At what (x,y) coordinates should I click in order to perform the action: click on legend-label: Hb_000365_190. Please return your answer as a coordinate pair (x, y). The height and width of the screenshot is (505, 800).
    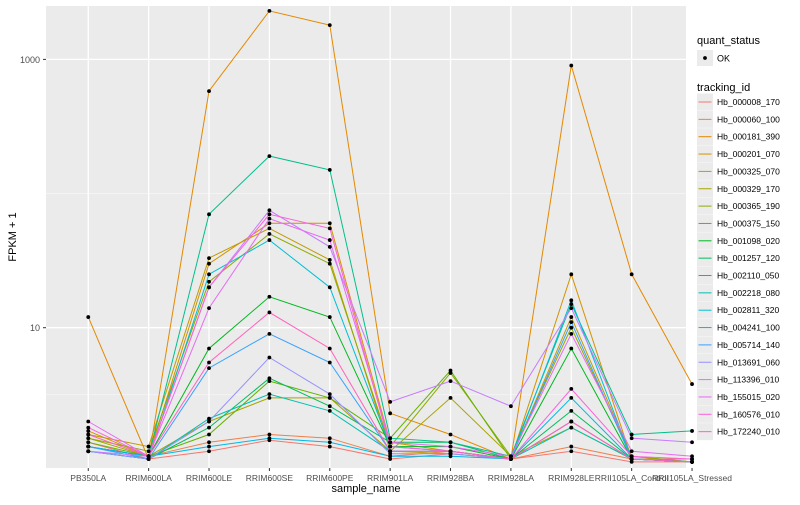
    Looking at the image, I should click on (748, 206).